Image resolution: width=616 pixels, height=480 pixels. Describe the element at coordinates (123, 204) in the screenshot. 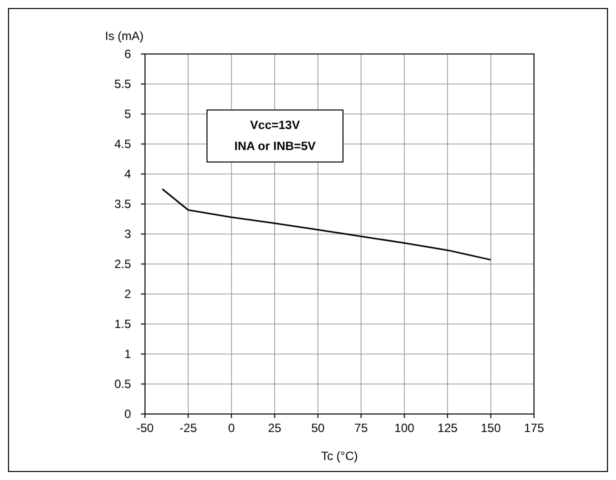

I see `y-tick-label: 3.5` at that location.